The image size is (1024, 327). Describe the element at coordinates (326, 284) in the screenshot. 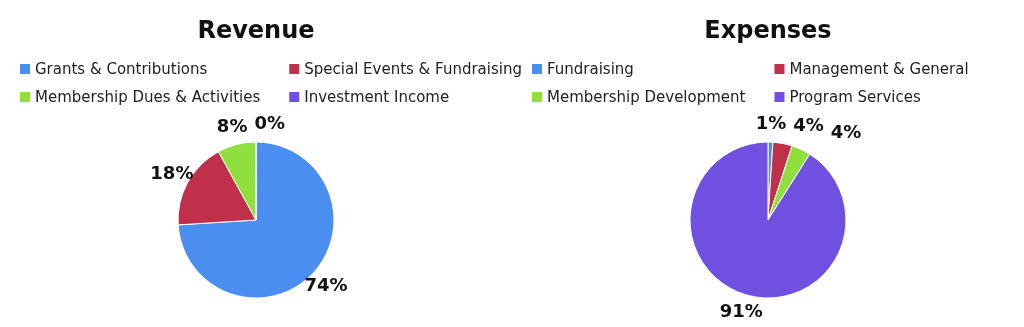

I see `data-label: 74%` at that location.